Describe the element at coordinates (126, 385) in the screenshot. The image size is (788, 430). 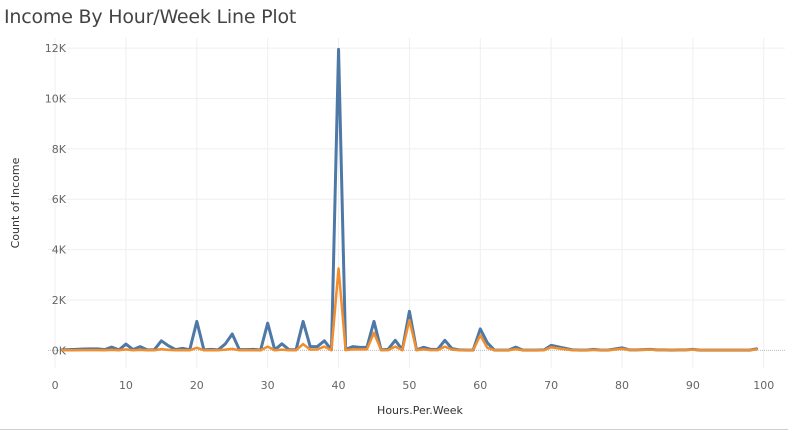
I see `x-tick-label: 10` at that location.